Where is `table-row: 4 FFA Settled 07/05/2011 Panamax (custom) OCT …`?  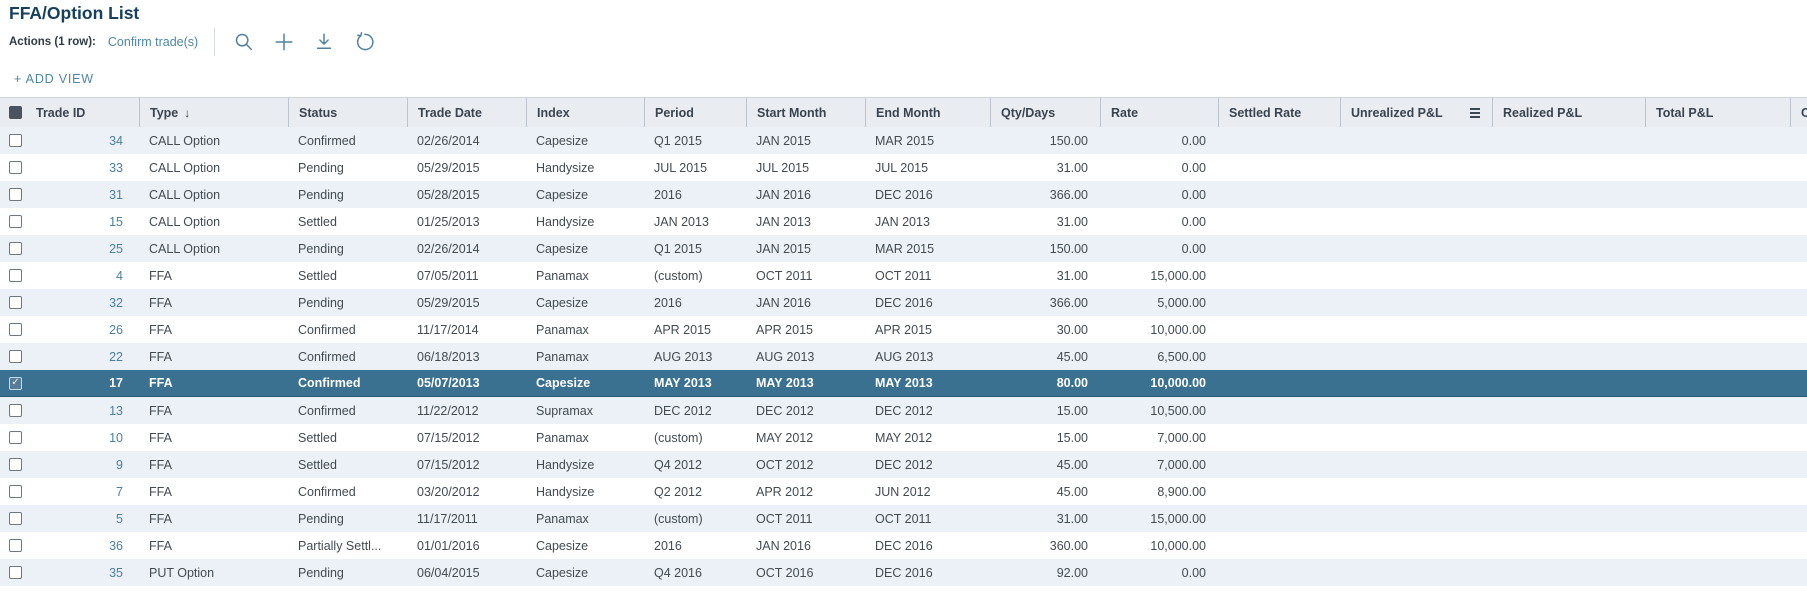
table-row: 4 FFA Settled 07/05/2011 Panamax (custom) OCT … is located at coordinates (903, 275).